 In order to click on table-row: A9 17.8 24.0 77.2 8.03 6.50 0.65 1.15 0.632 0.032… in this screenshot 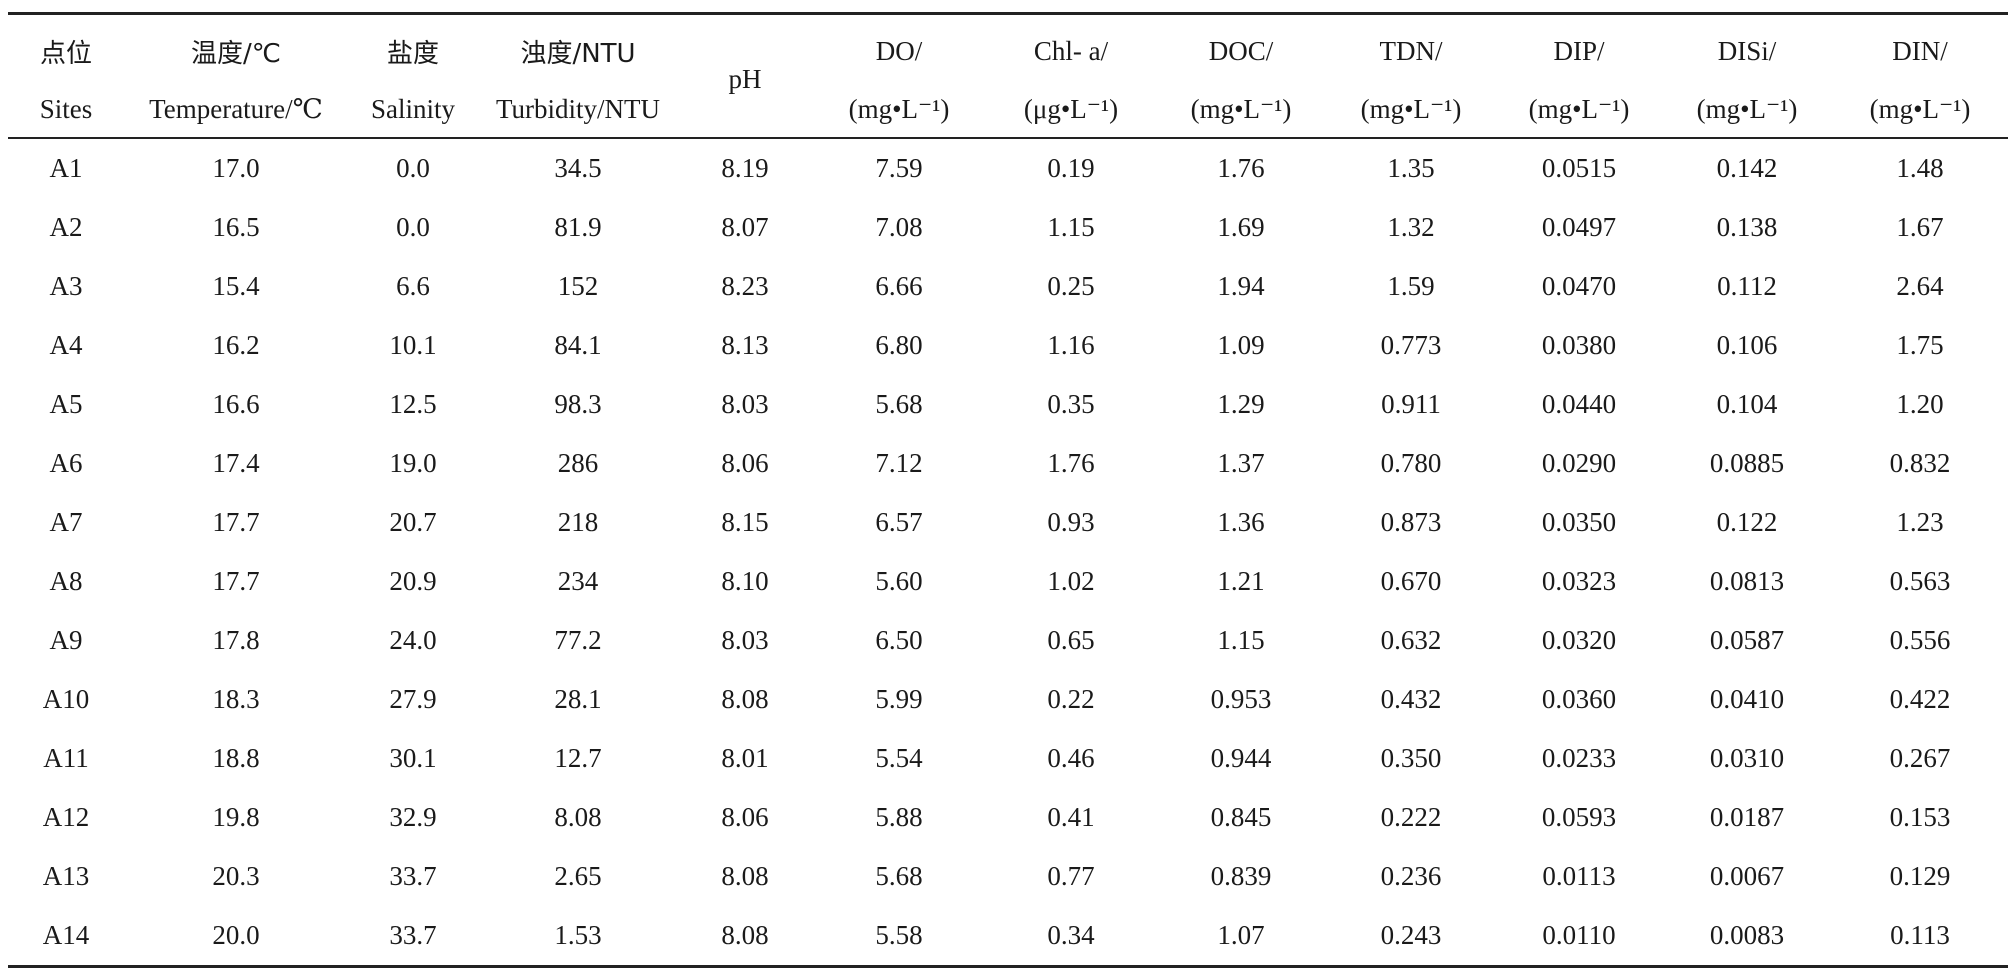, I will do `click(1008, 640)`.